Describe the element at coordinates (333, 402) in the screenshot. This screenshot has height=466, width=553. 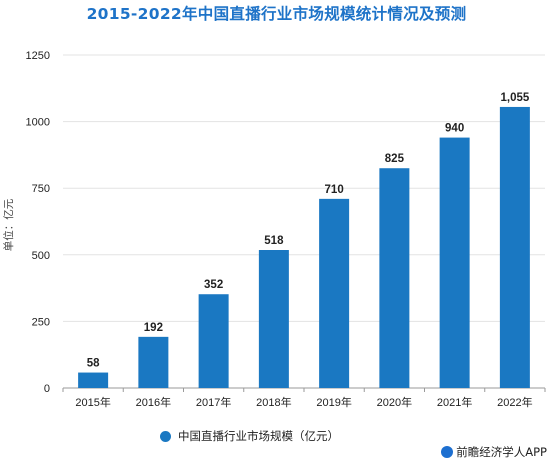
I see `x-tick-label: 2019年` at that location.